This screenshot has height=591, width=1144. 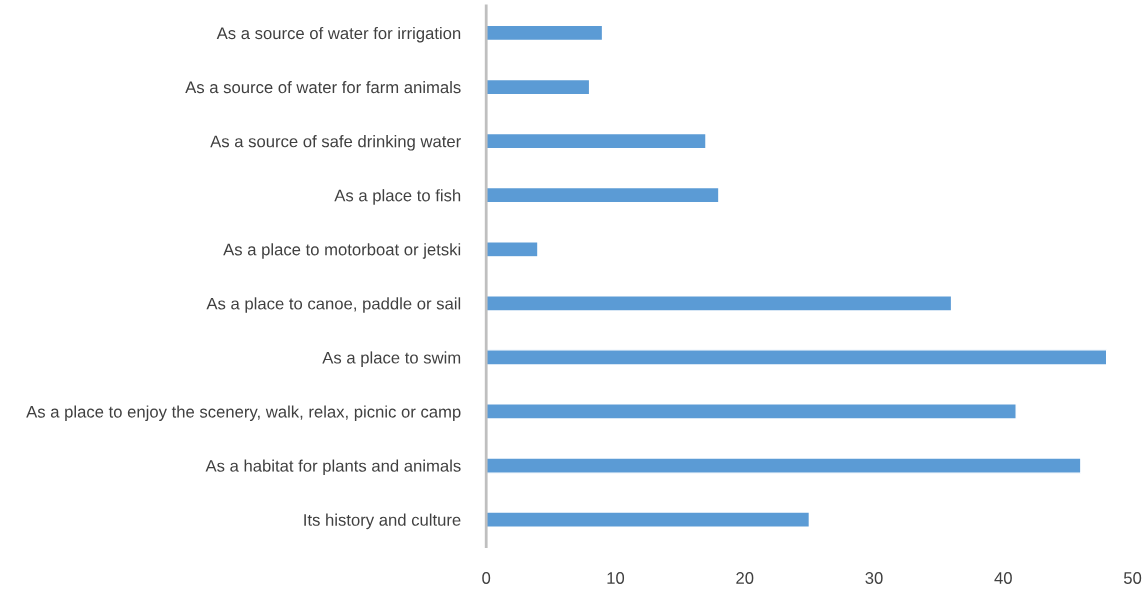 What do you see at coordinates (397, 197) in the screenshot?
I see `y-tick-label: As a place to fish` at bounding box center [397, 197].